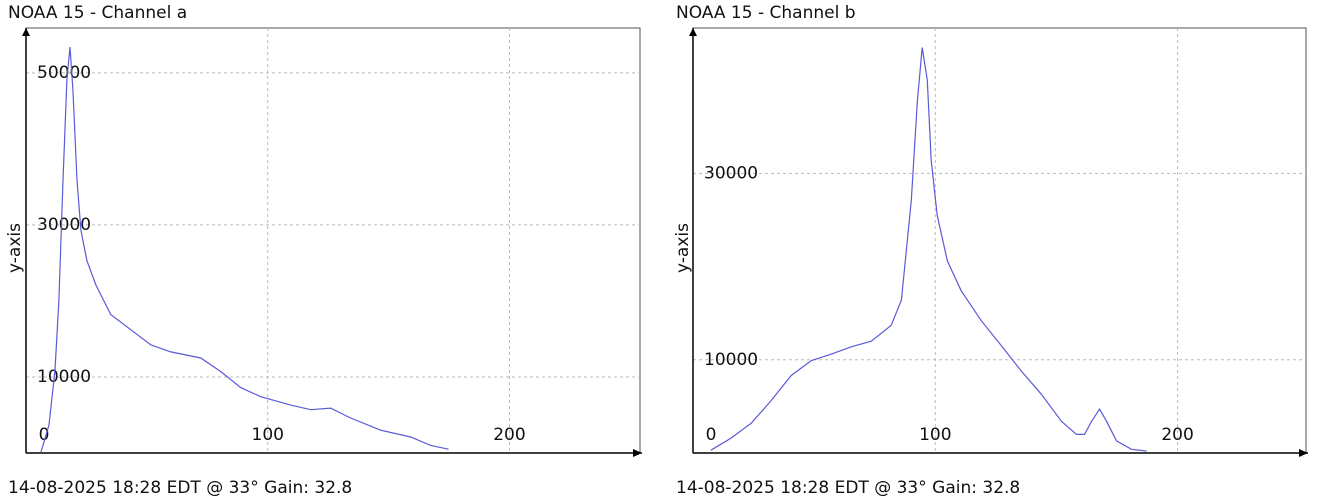  What do you see at coordinates (97, 13) in the screenshot?
I see `chart-title: NOAA 15 - Channel a` at bounding box center [97, 13].